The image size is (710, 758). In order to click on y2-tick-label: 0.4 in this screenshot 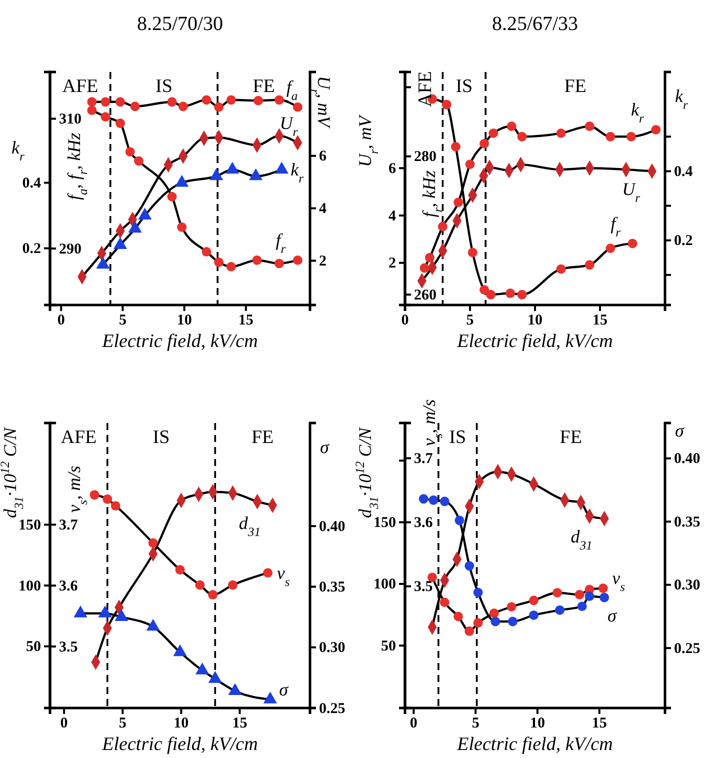, I will do `click(684, 172)`.